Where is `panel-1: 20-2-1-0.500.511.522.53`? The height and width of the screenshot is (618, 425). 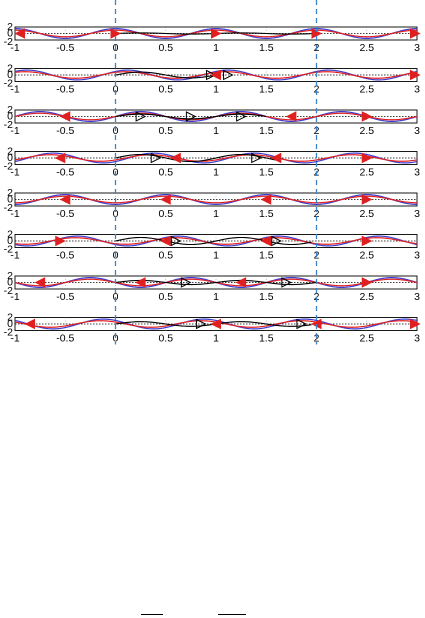
panel-1: 20-2-1-0.500.511.522.53 is located at coordinates (212, 37).